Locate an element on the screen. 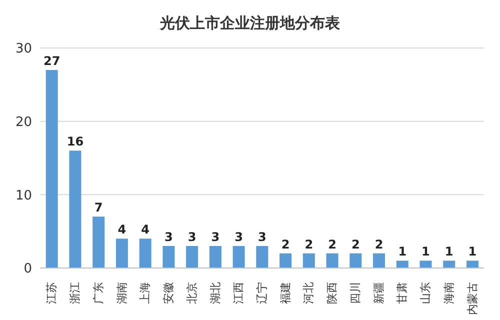  x-tick-label: 江苏 is located at coordinates (51, 293).